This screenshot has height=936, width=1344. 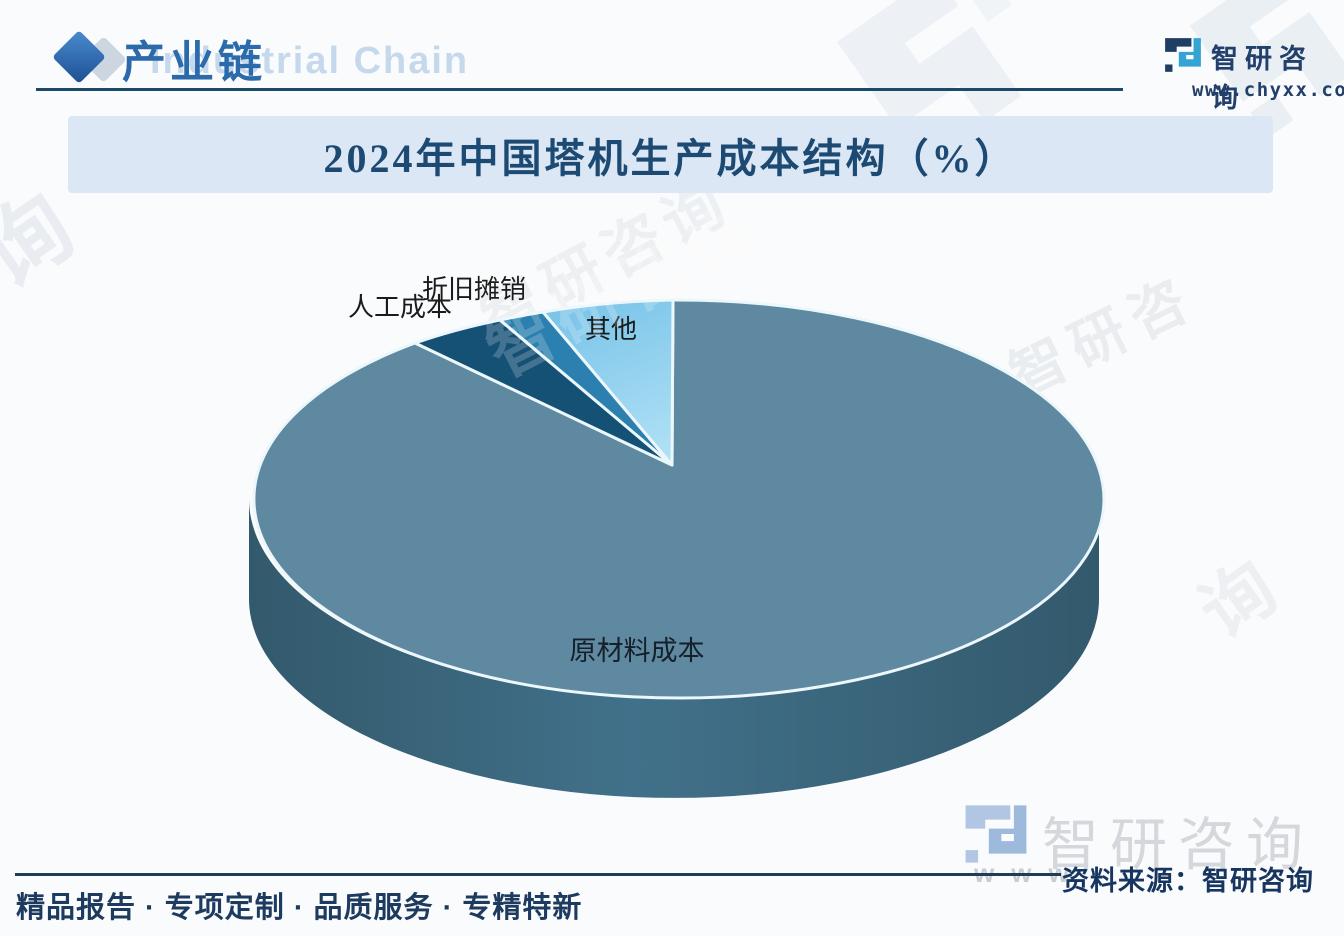 What do you see at coordinates (400, 307) in the screenshot?
I see `pie-label-labor: 人工成本` at bounding box center [400, 307].